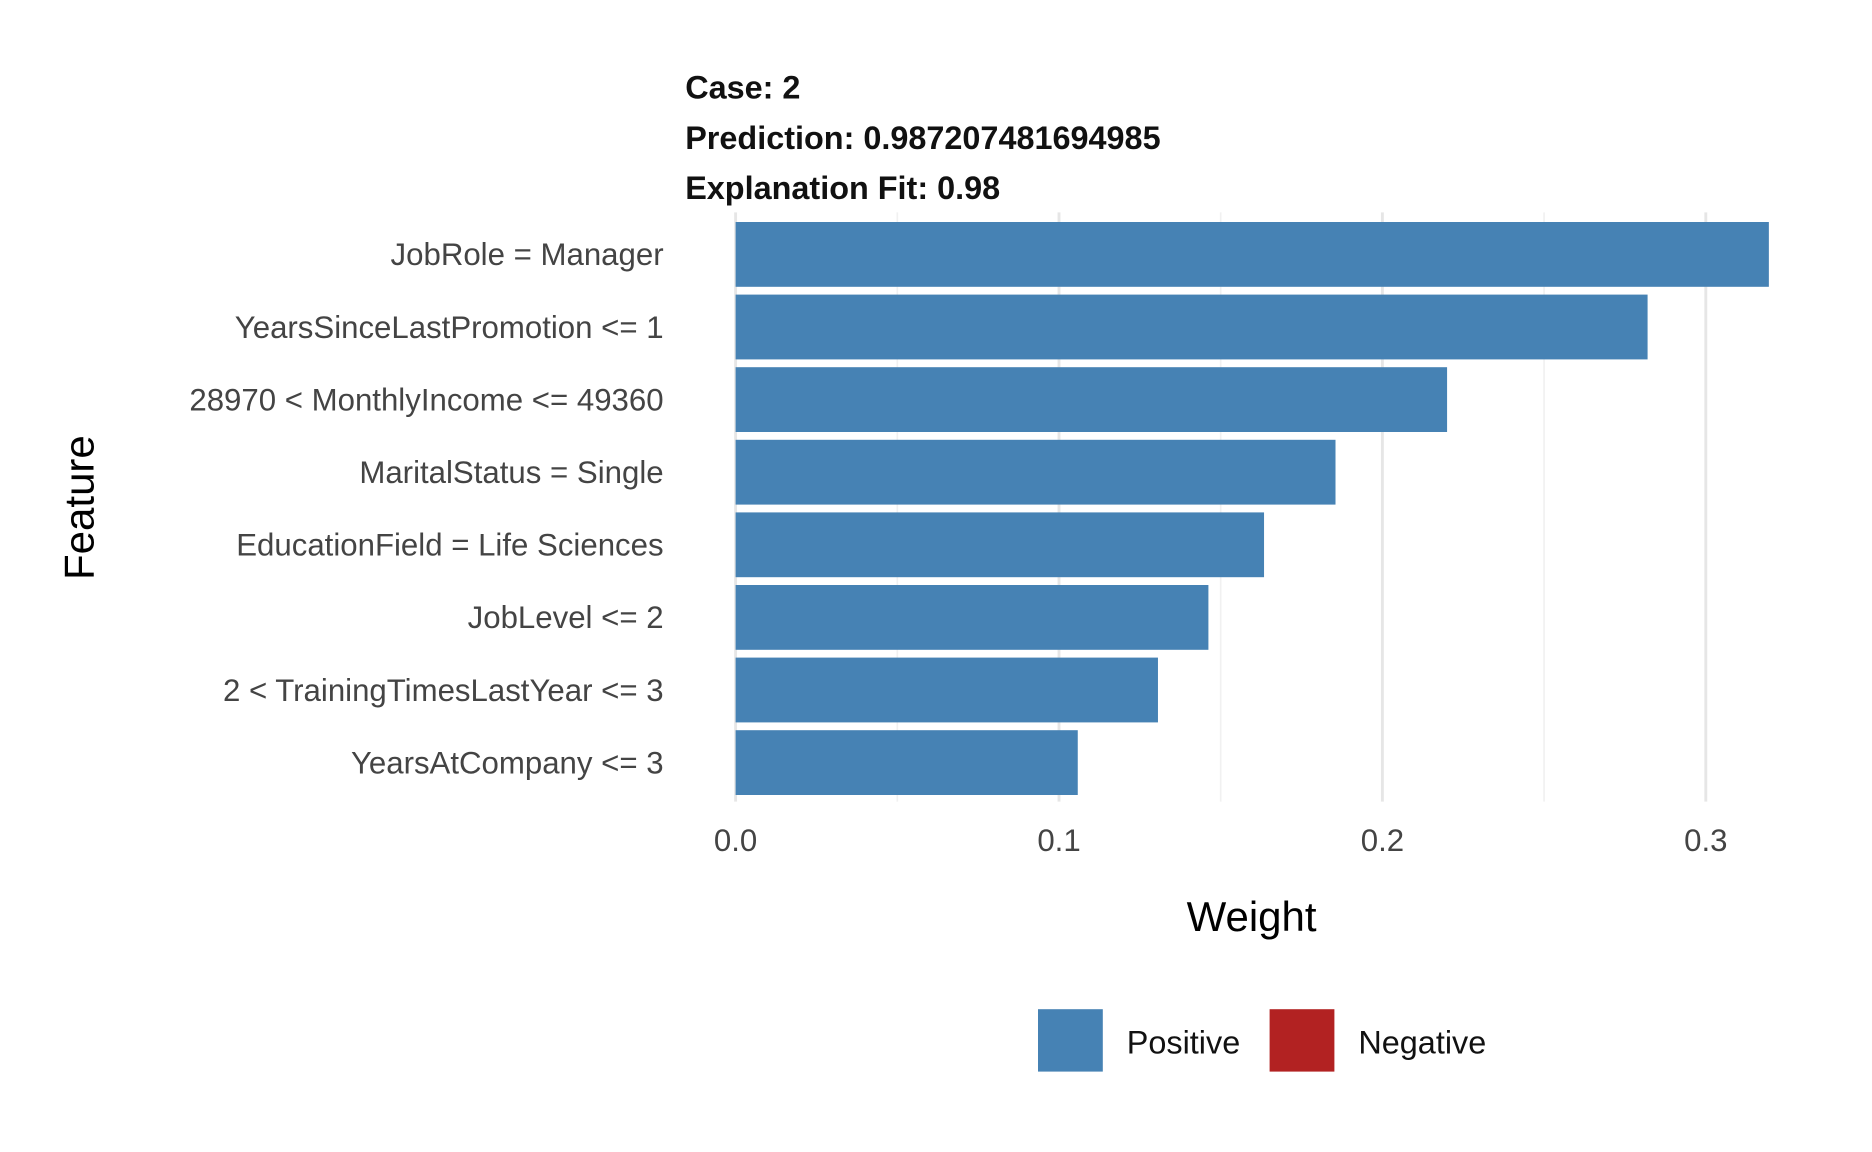 The width and height of the screenshot is (1872, 1152). What do you see at coordinates (1382, 840) in the screenshot?
I see `x-tick-label: 0.2` at bounding box center [1382, 840].